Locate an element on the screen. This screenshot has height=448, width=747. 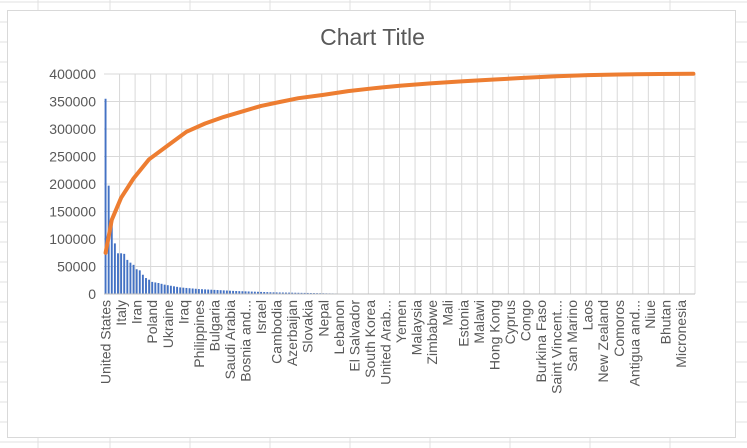
x-tick-label: Nepal is located at coordinates (323, 318).